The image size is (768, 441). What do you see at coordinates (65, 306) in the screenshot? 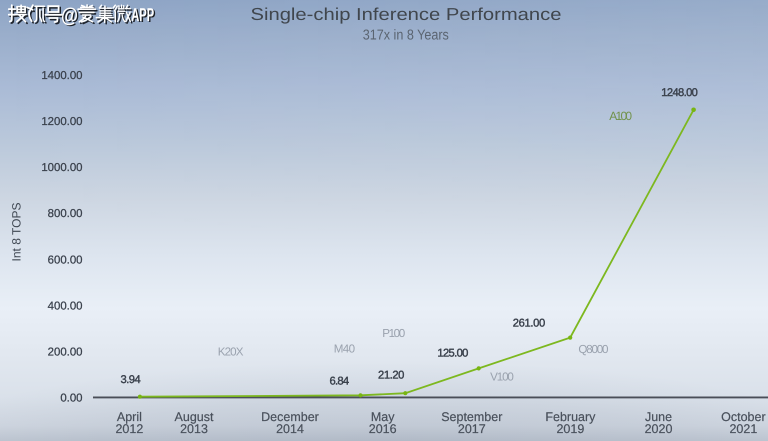
I see `svg-text: 400.00` at bounding box center [65, 306].